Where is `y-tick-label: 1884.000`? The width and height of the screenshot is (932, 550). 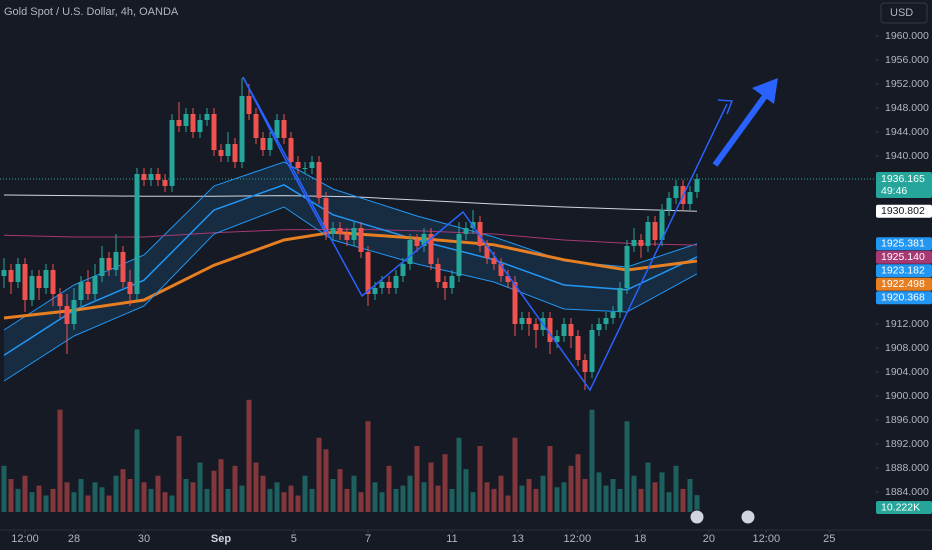 y-tick-label: 1884.000 is located at coordinates (907, 492).